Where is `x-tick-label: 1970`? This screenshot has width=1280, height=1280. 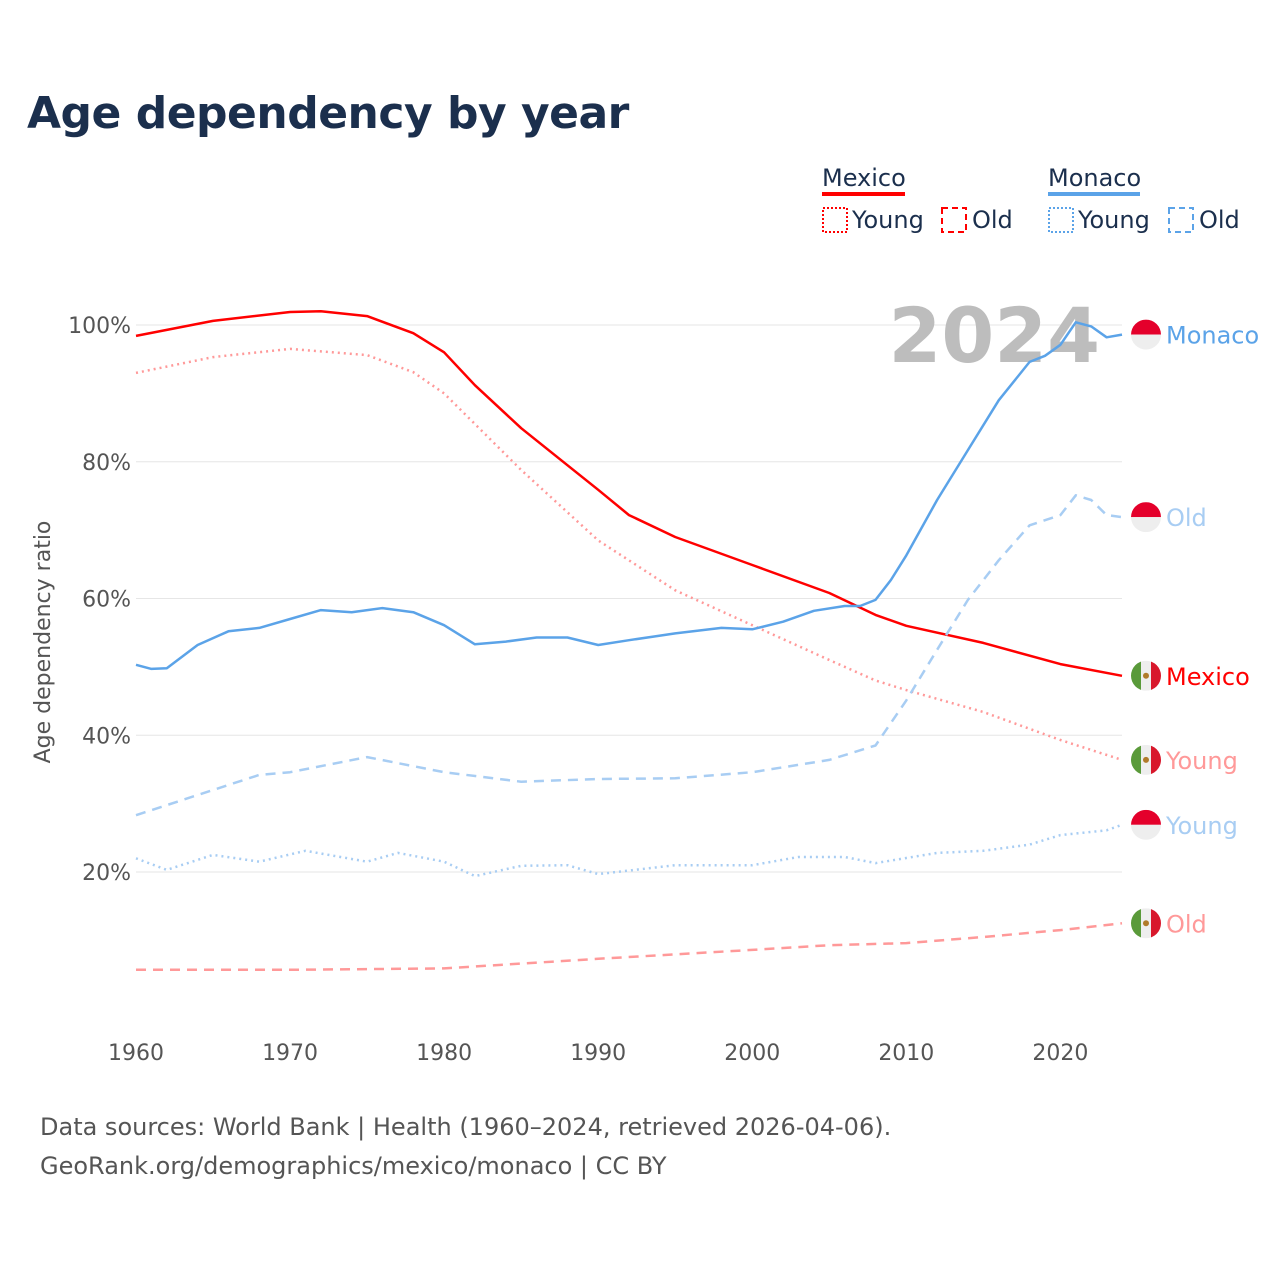 x-tick-label: 1970 is located at coordinates (290, 1053).